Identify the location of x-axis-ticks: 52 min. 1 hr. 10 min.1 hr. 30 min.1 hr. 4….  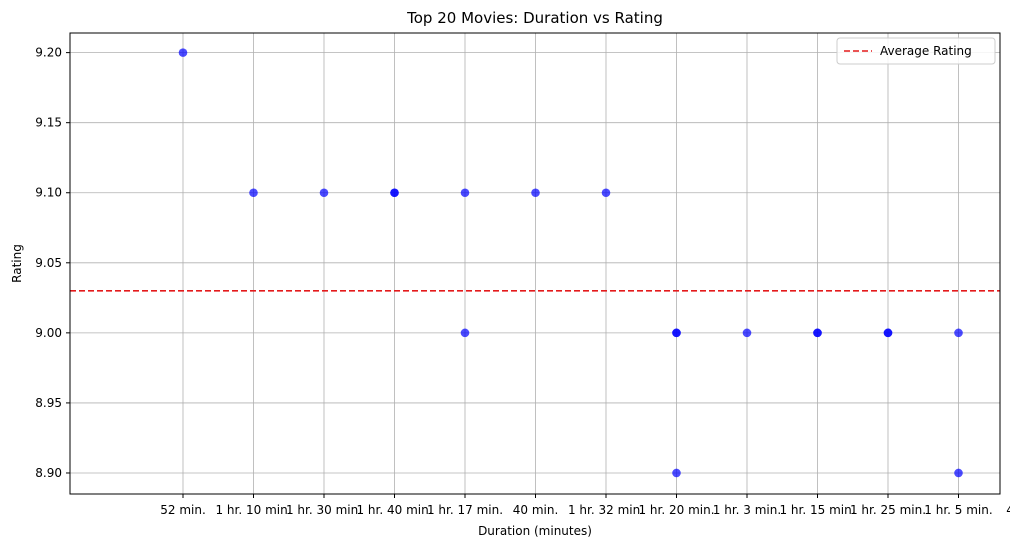
(585, 505).